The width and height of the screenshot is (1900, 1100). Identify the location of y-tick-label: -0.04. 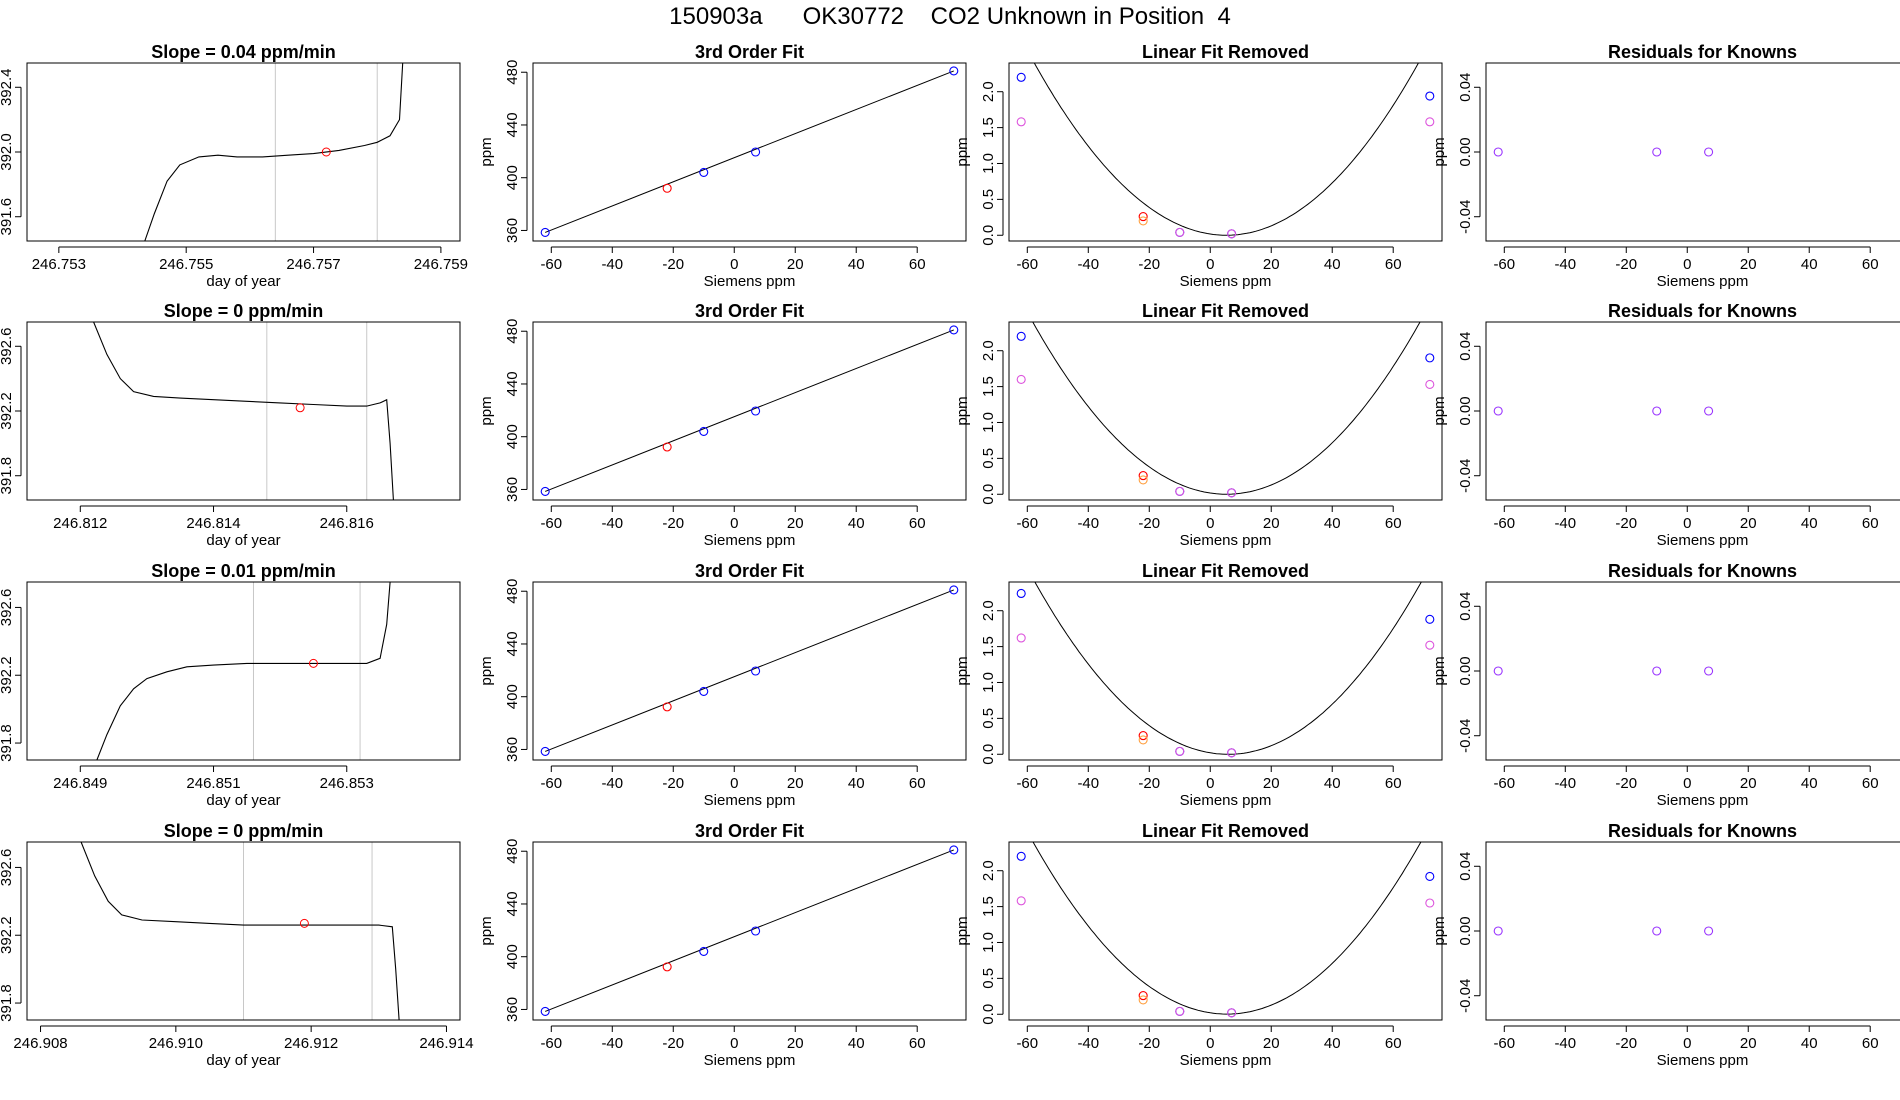
(1465, 217).